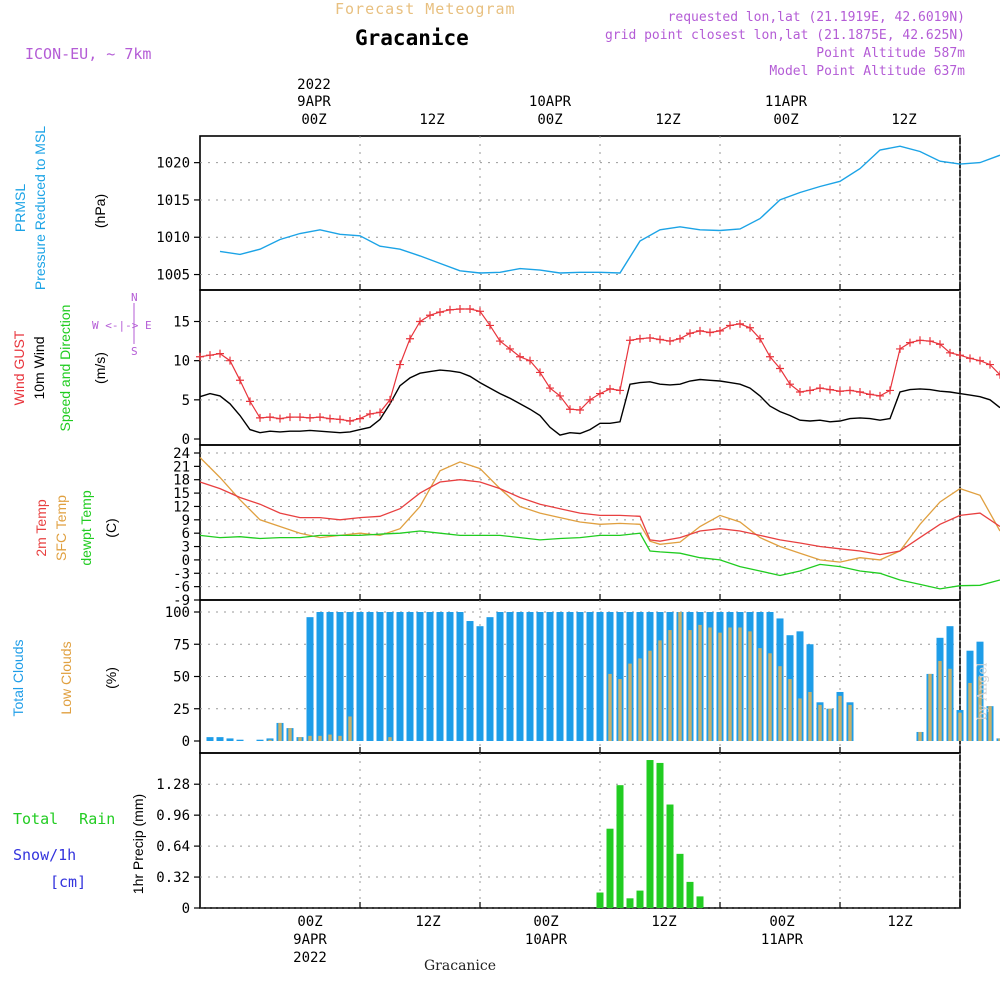 This screenshot has width=1000, height=1000. Describe the element at coordinates (173, 164) in the screenshot. I see `y-tick-label: 1020` at that location.